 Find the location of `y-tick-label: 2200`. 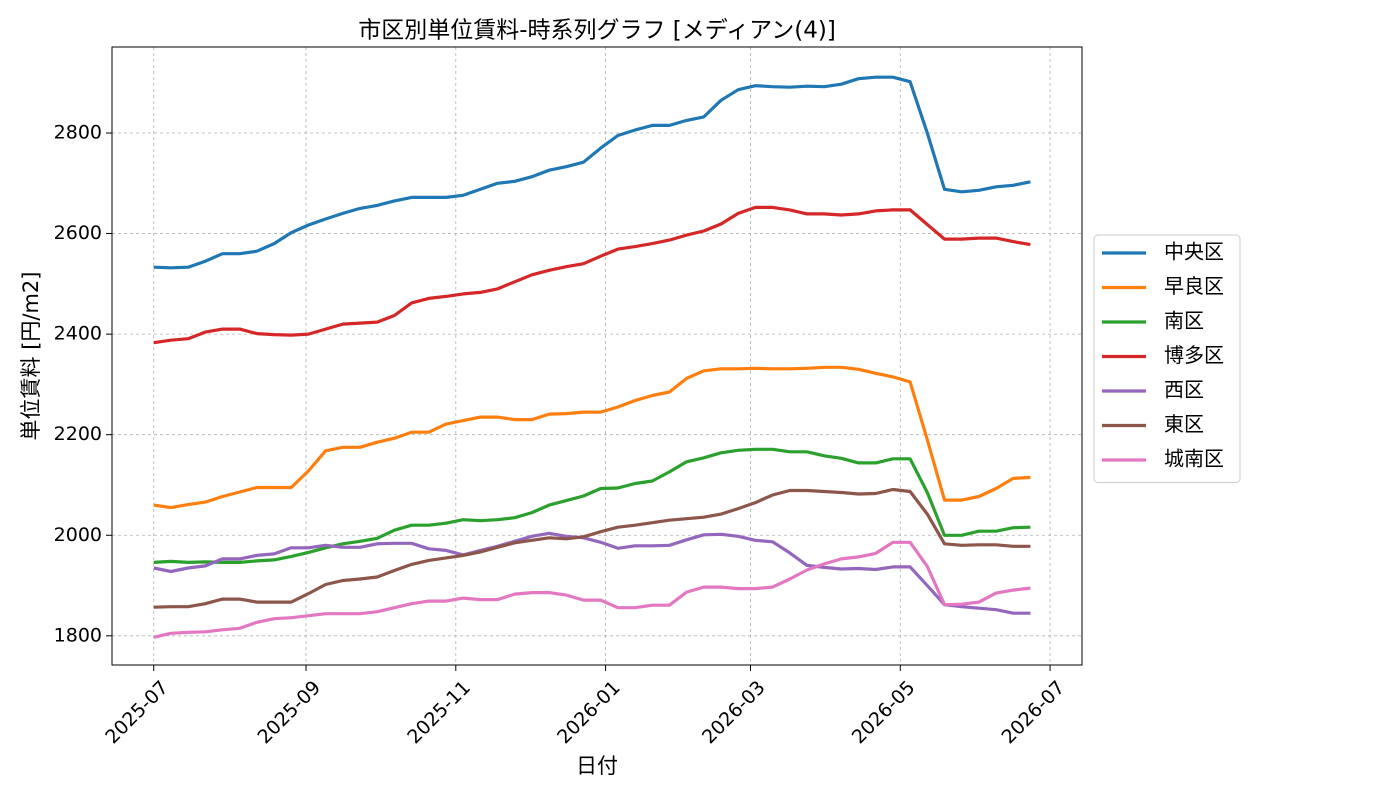

y-tick-label: 2200 is located at coordinates (78, 434).